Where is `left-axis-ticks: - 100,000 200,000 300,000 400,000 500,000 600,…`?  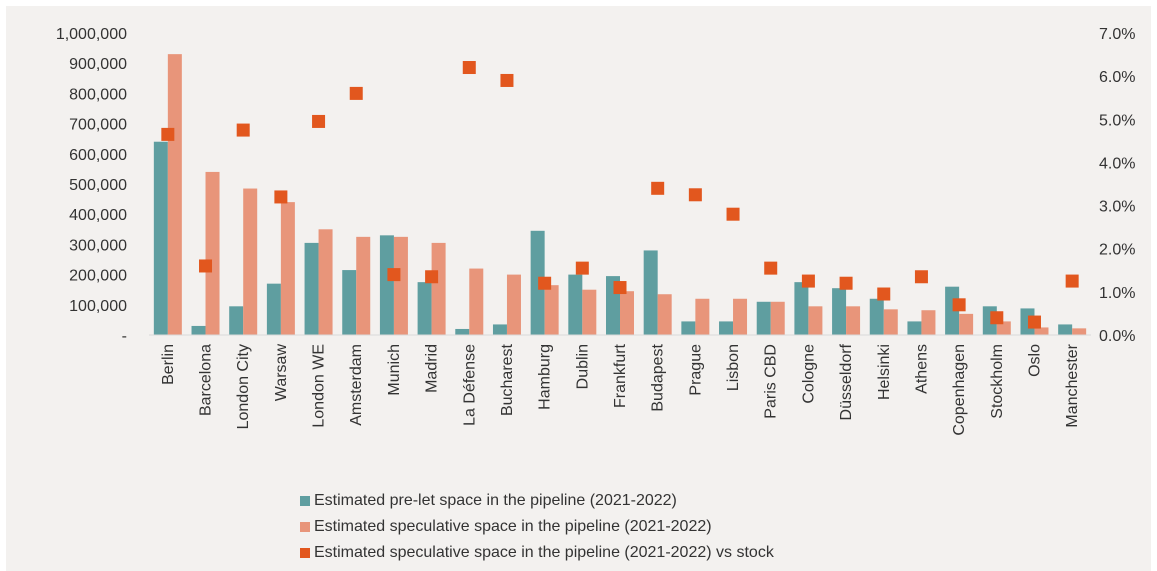
left-axis-ticks: - 100,000 200,000 300,000 400,000 500,000 600,… is located at coordinates (91, 185).